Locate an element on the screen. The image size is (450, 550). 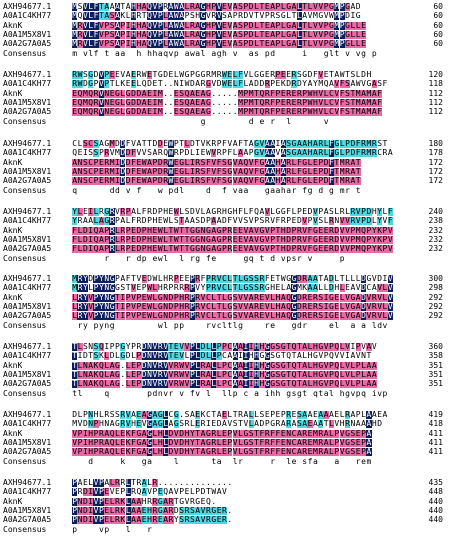
residue: N is located at coordinates (80, 181).